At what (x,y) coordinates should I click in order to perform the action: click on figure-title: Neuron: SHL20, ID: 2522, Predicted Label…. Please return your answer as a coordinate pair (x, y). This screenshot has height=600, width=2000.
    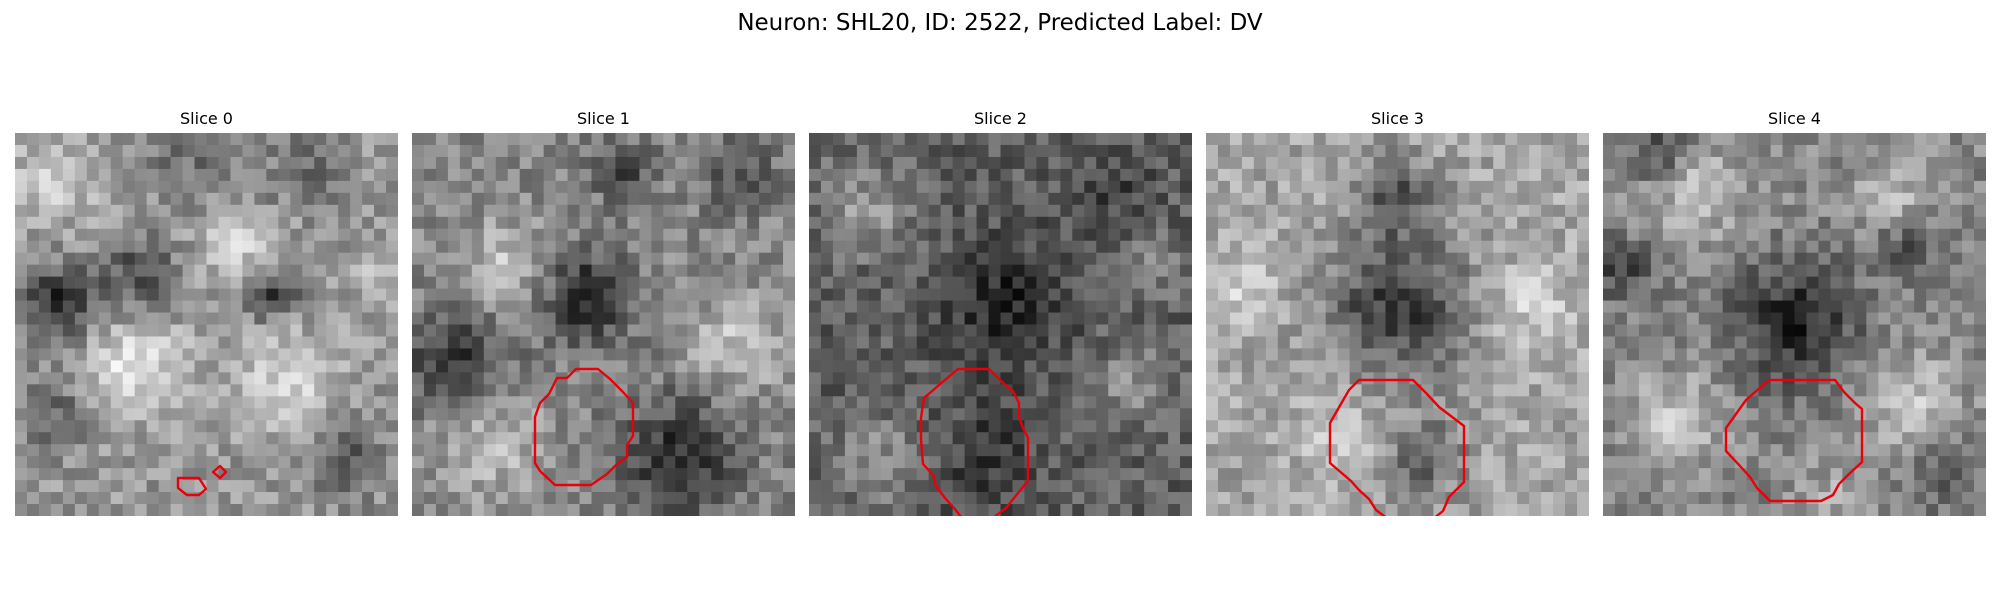
    Looking at the image, I should click on (1000, 23).